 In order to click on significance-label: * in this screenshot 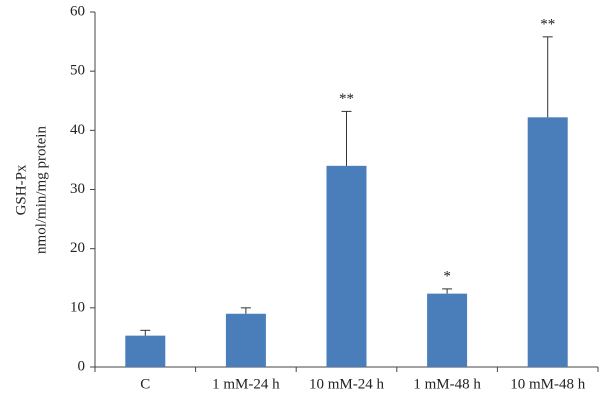, I will do `click(447, 276)`.